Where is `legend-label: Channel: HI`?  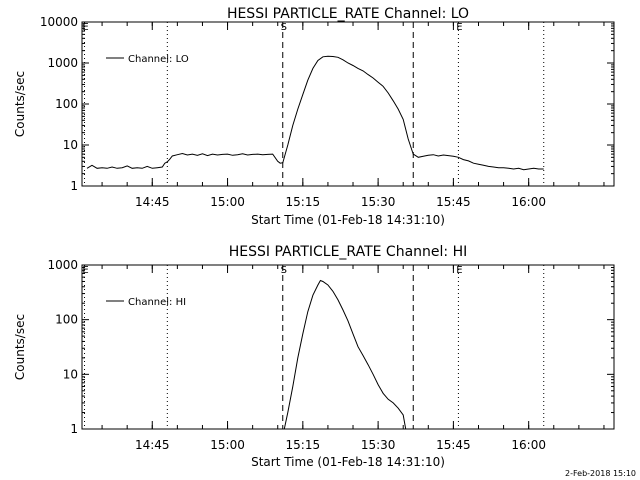 legend-label: Channel: HI is located at coordinates (157, 302).